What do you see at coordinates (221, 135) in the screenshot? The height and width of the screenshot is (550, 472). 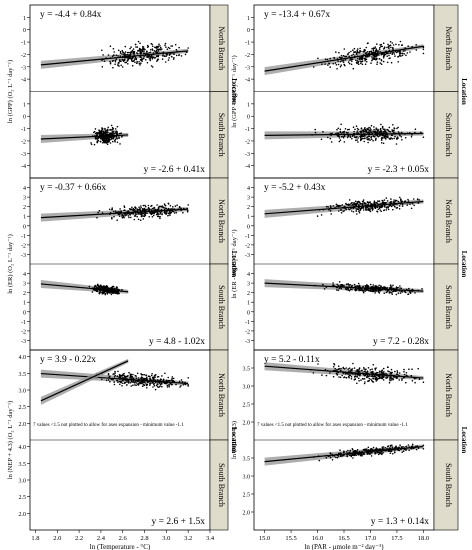 I see `facet-strip-label: South Branch` at bounding box center [221, 135].